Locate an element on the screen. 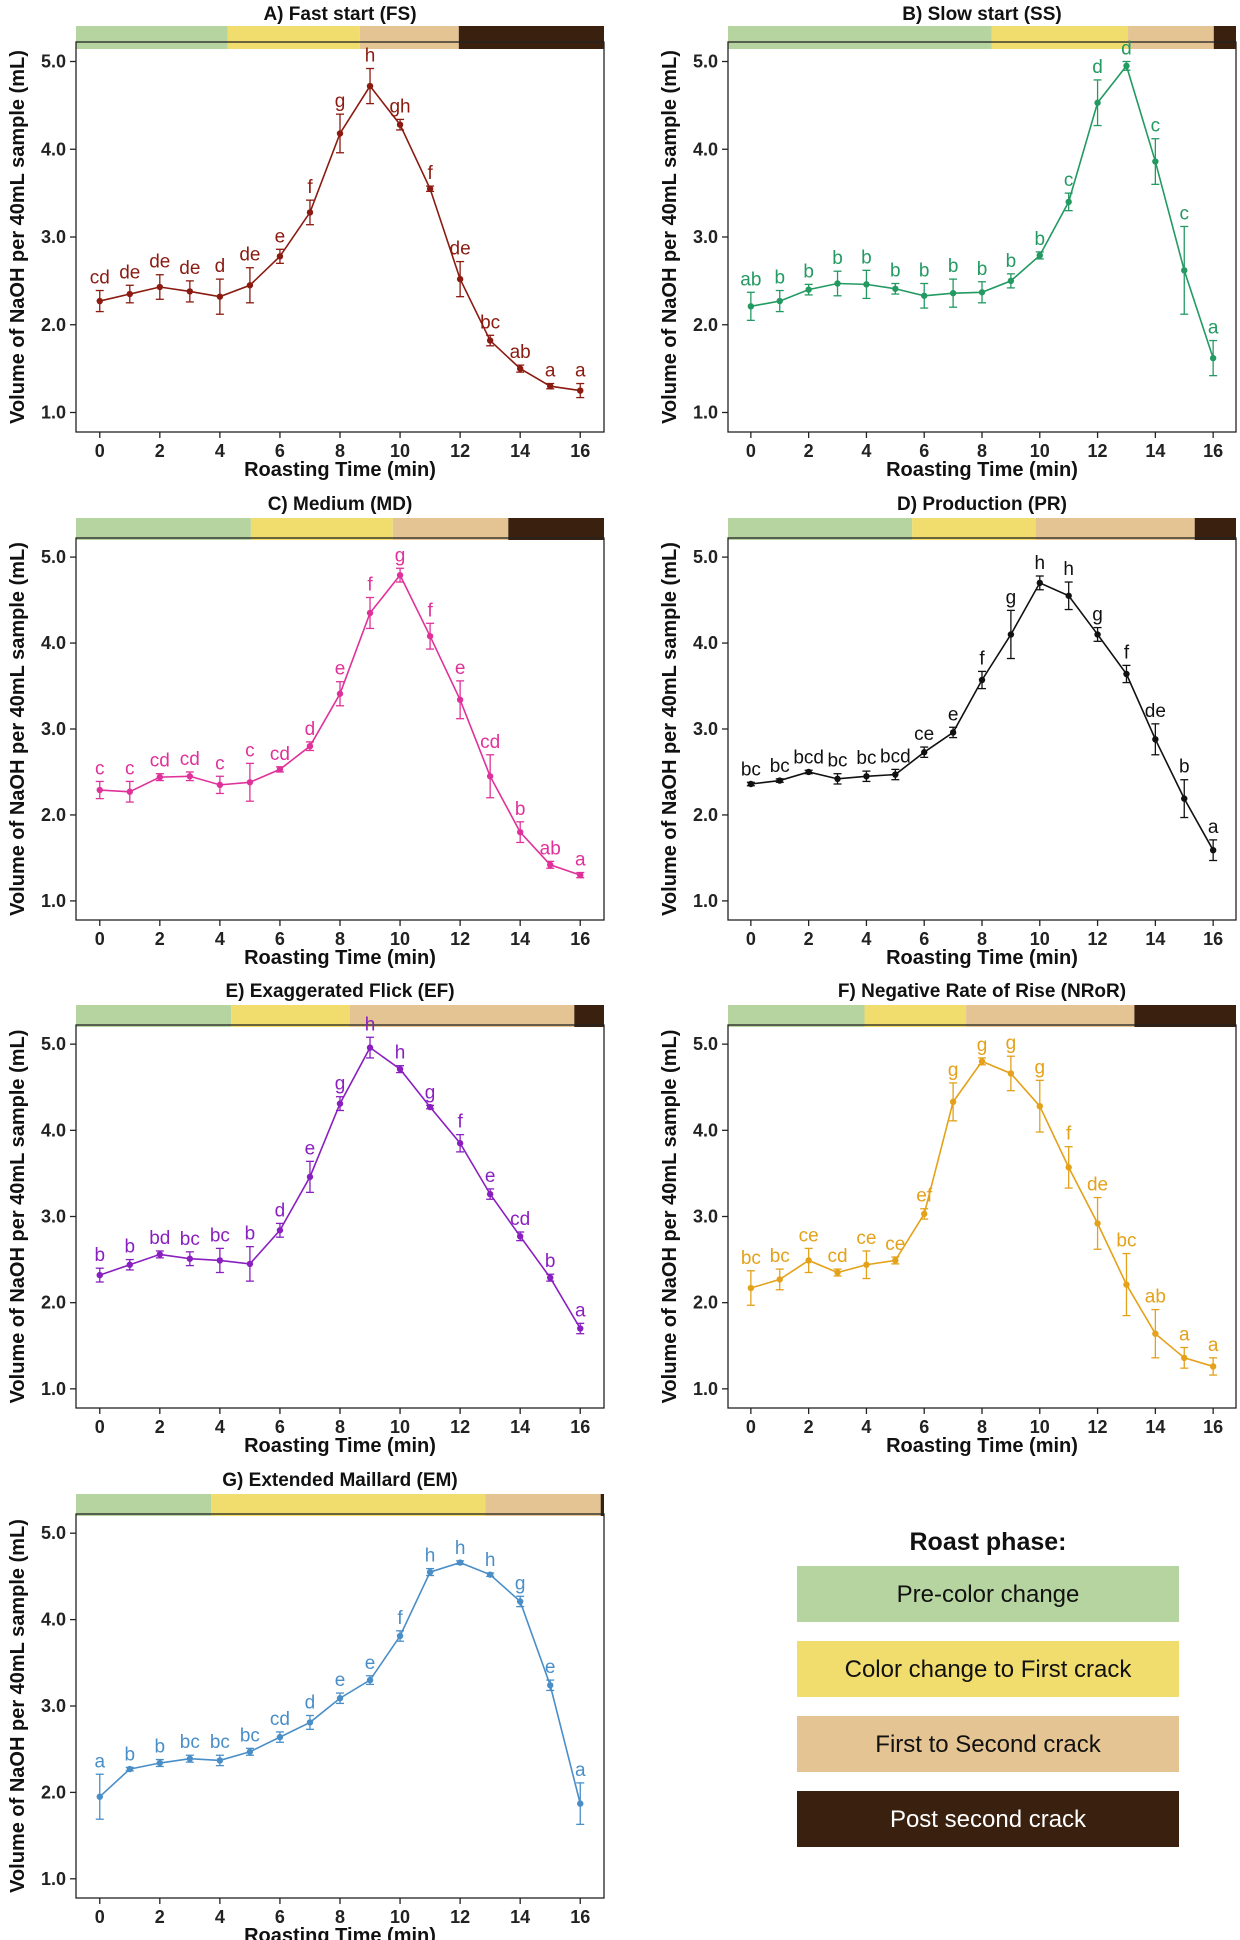 The height and width of the screenshot is (1940, 1240). y-axis-label: Volume of NaOH per 40mL sample (mL) is located at coordinates (670, 1217).